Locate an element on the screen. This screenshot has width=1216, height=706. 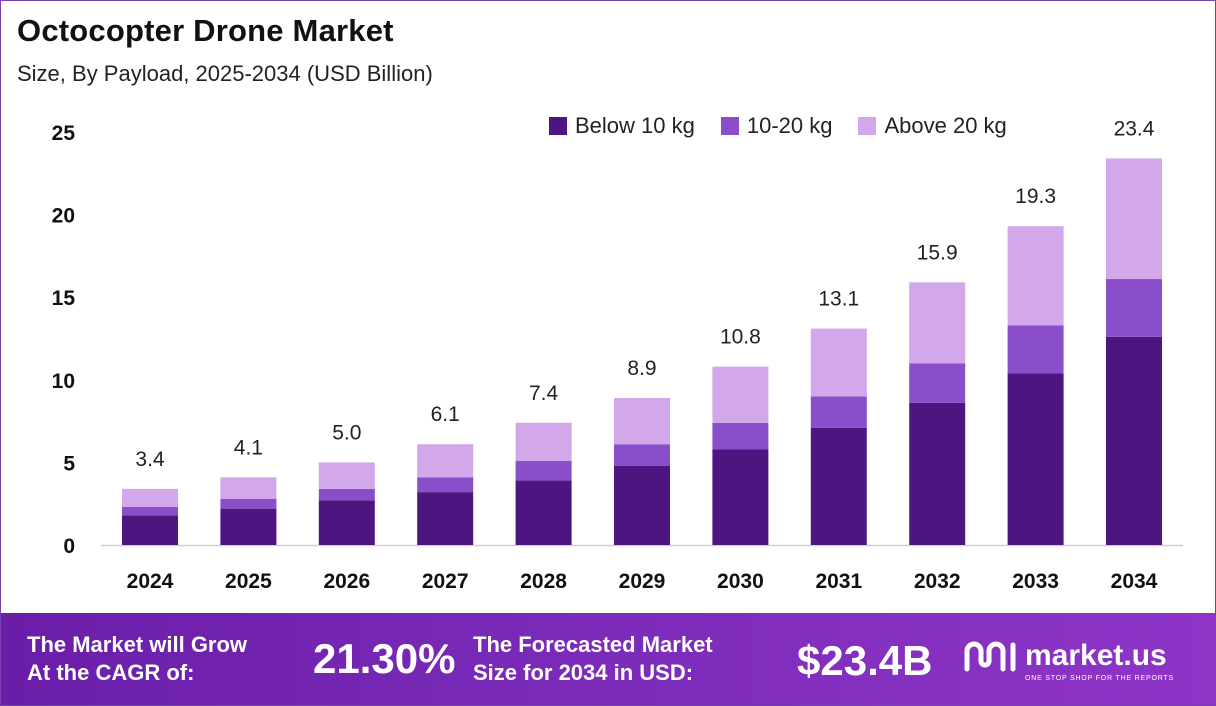
y-tick-label: 25 is located at coordinates (64, 133).